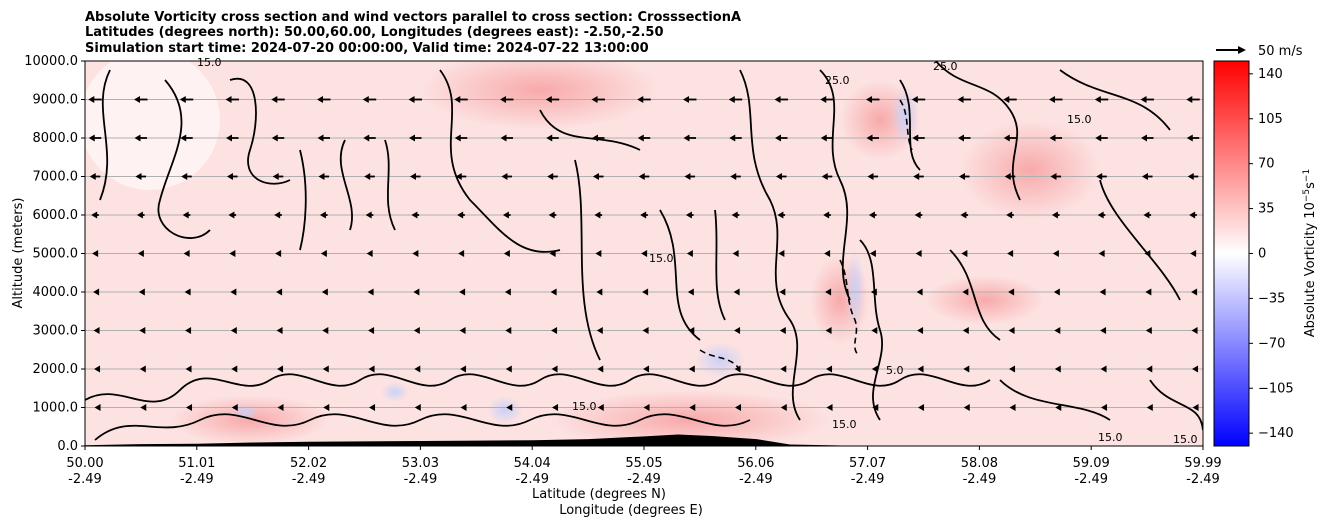 The image size is (1332, 526). I want to click on contour-label: 25.0, so click(837, 80).